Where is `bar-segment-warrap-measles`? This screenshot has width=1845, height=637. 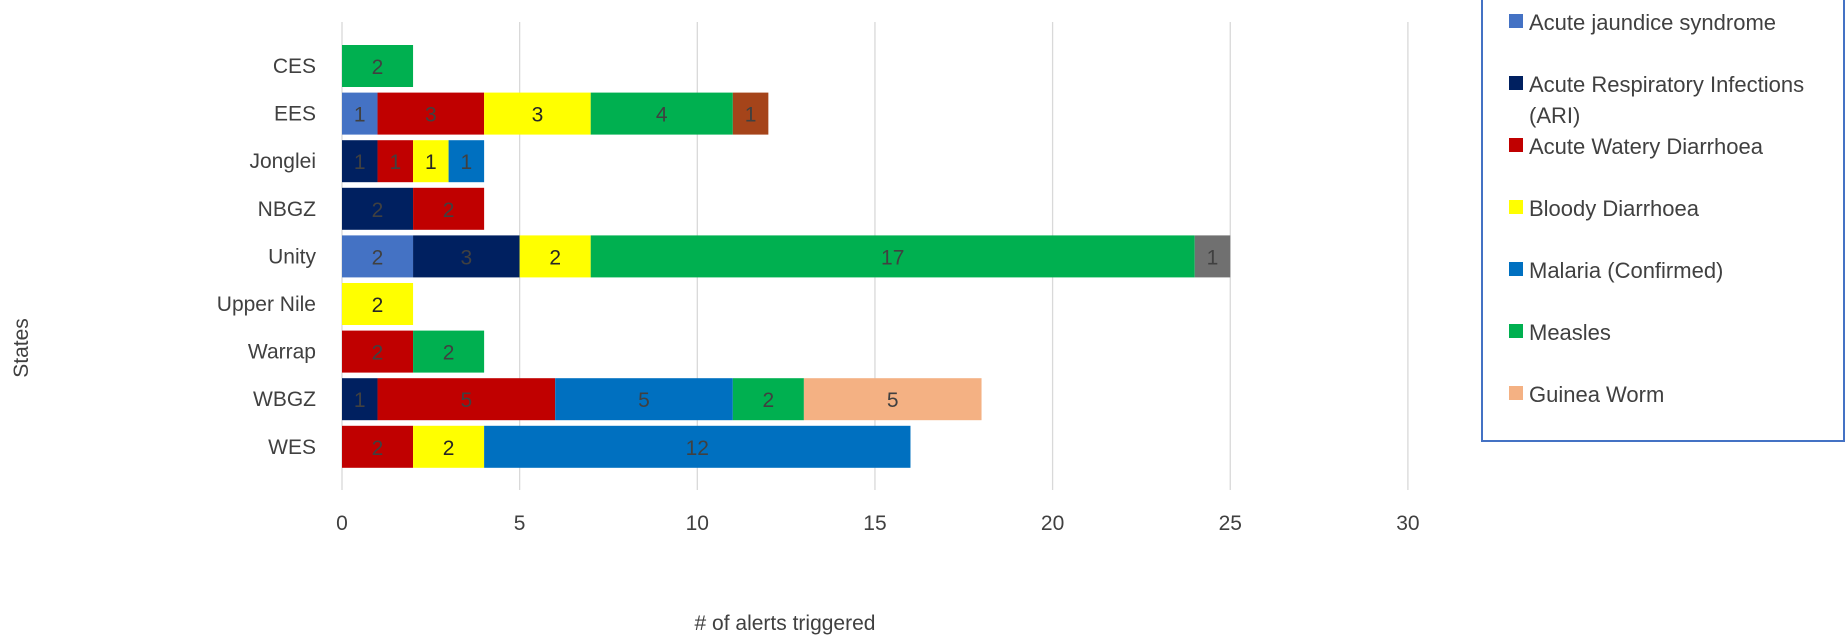
bar-segment-warrap-measles is located at coordinates (449, 351).